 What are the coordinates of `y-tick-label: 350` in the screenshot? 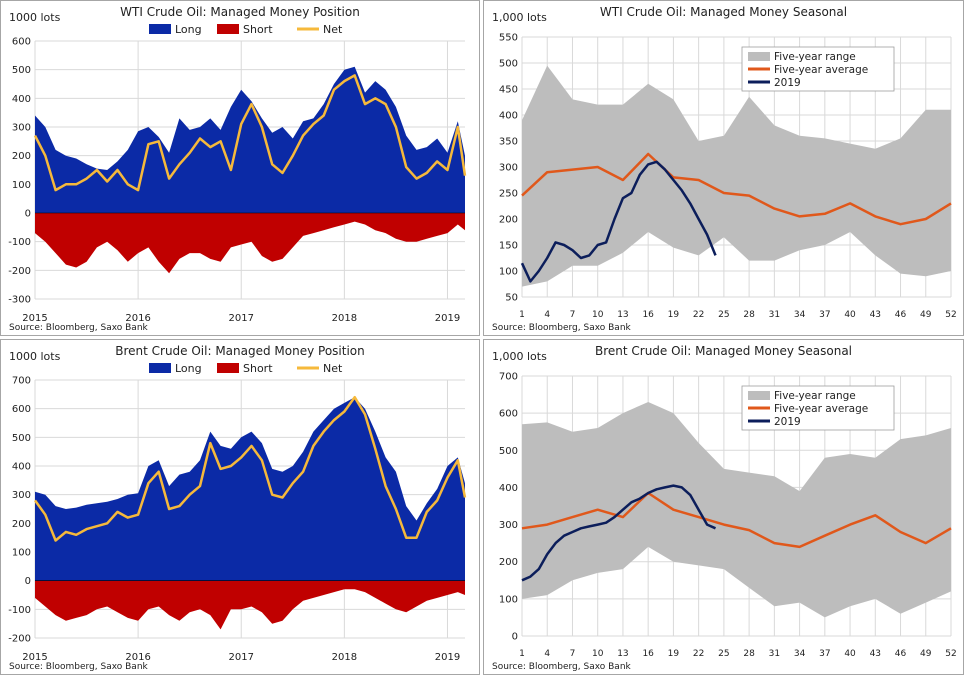 It's located at (508, 142).